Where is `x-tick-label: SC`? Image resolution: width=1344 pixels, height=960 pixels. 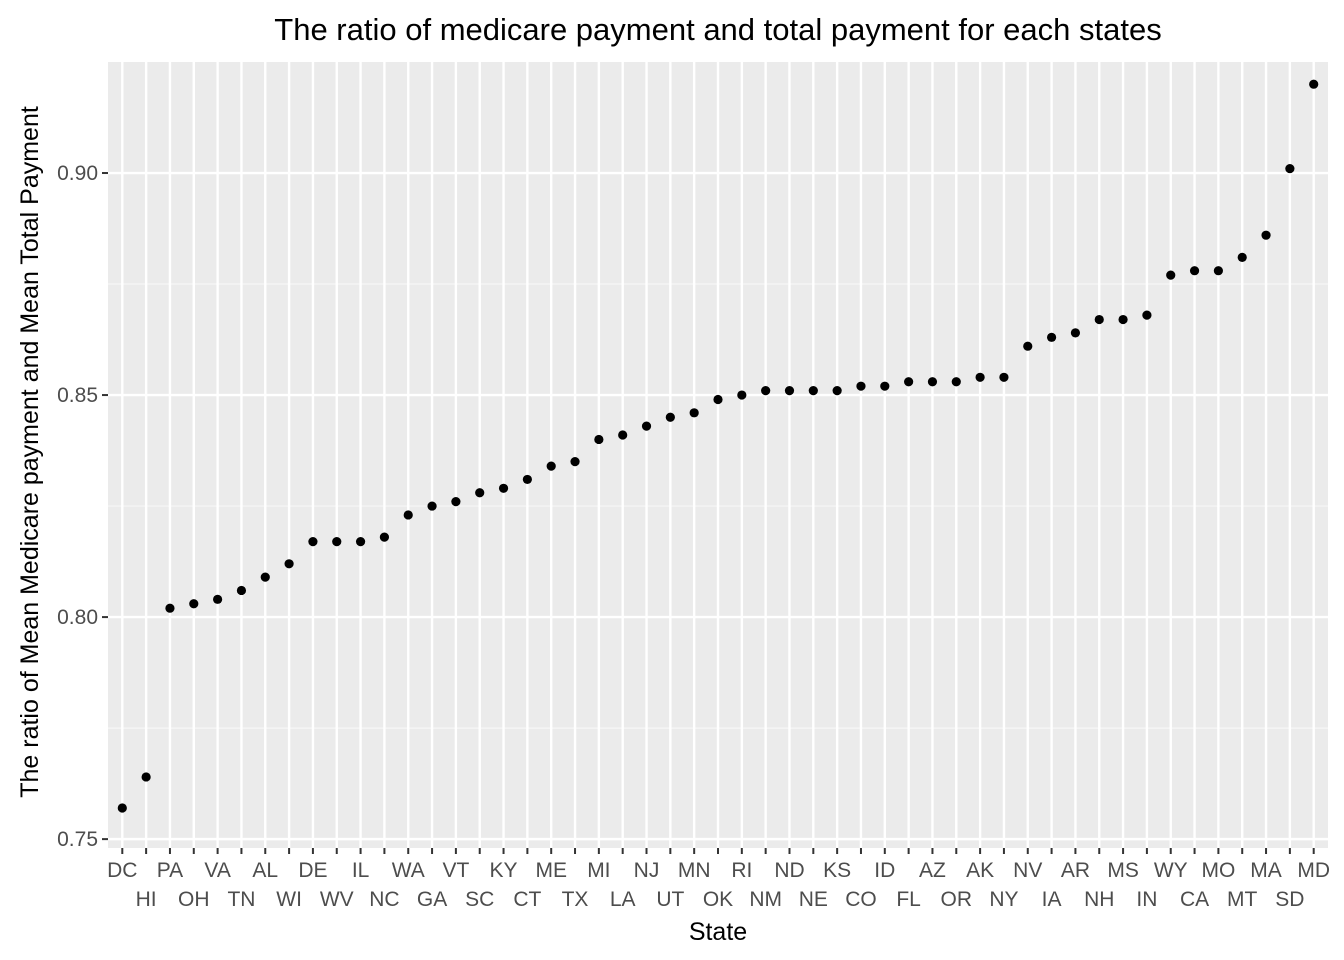
x-tick-label: SC is located at coordinates (479, 899).